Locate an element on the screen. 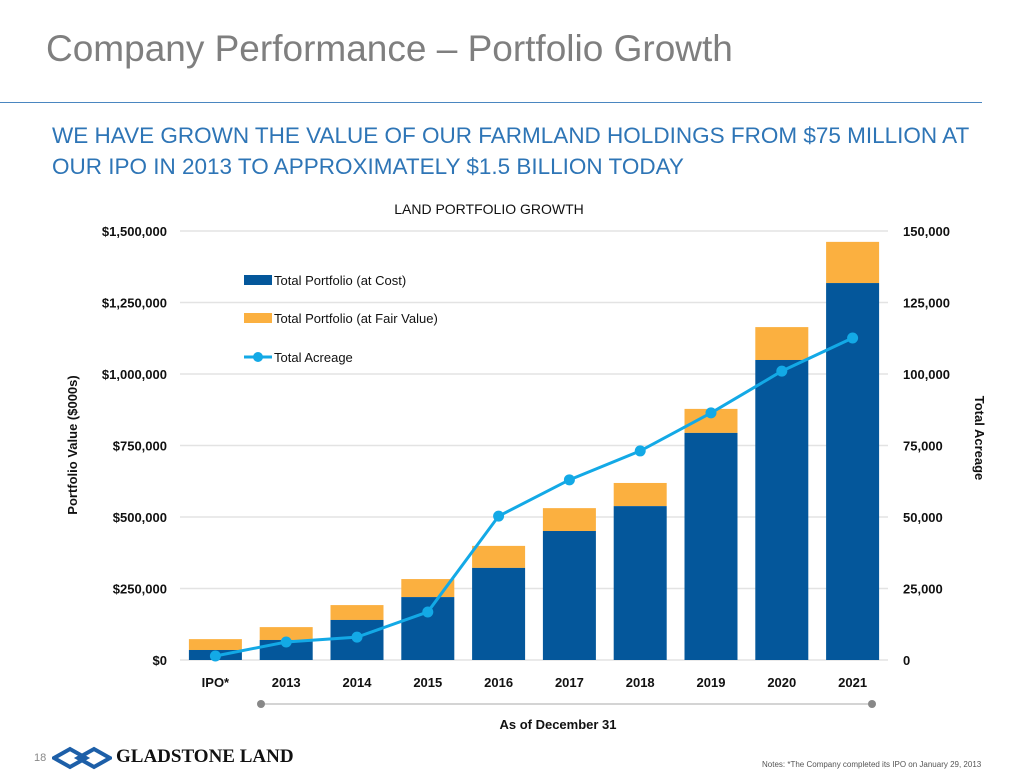  x-axis-label: As of December 31 is located at coordinates (557, 724).